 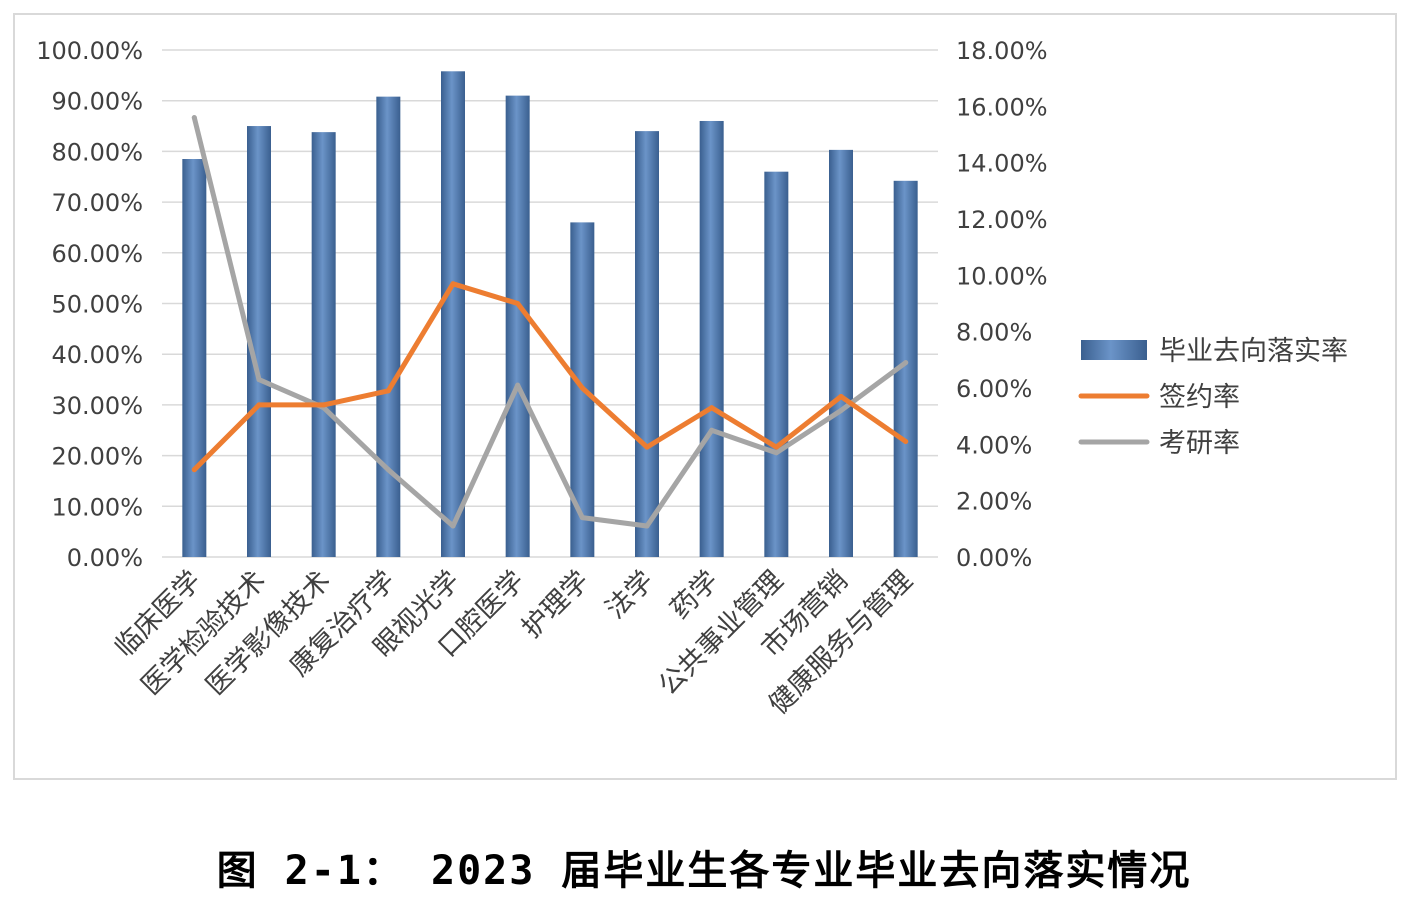 What do you see at coordinates (711, 338) in the screenshot?
I see `bar-药学` at bounding box center [711, 338].